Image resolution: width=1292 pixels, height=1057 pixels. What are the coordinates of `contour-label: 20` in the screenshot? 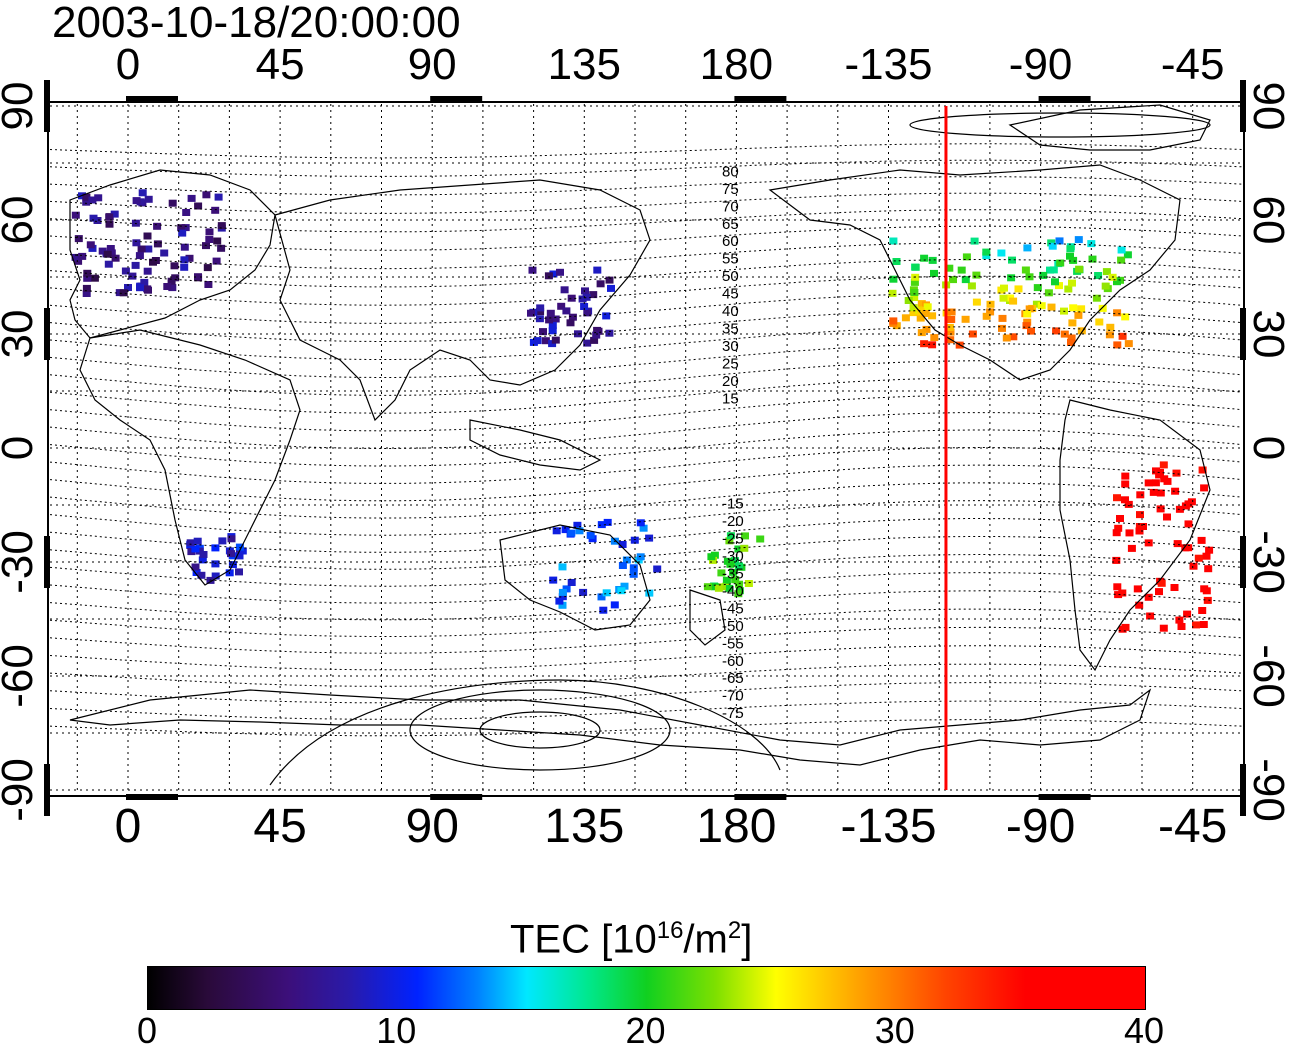 It's located at (730, 381).